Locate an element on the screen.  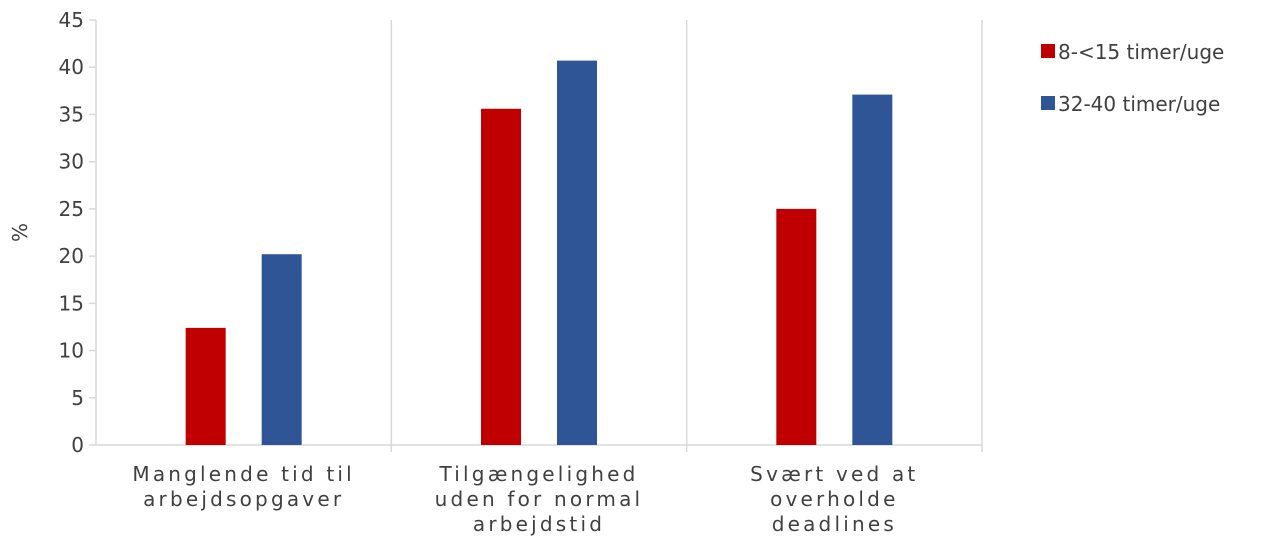
y-tick-label: 20 is located at coordinates (71, 256).